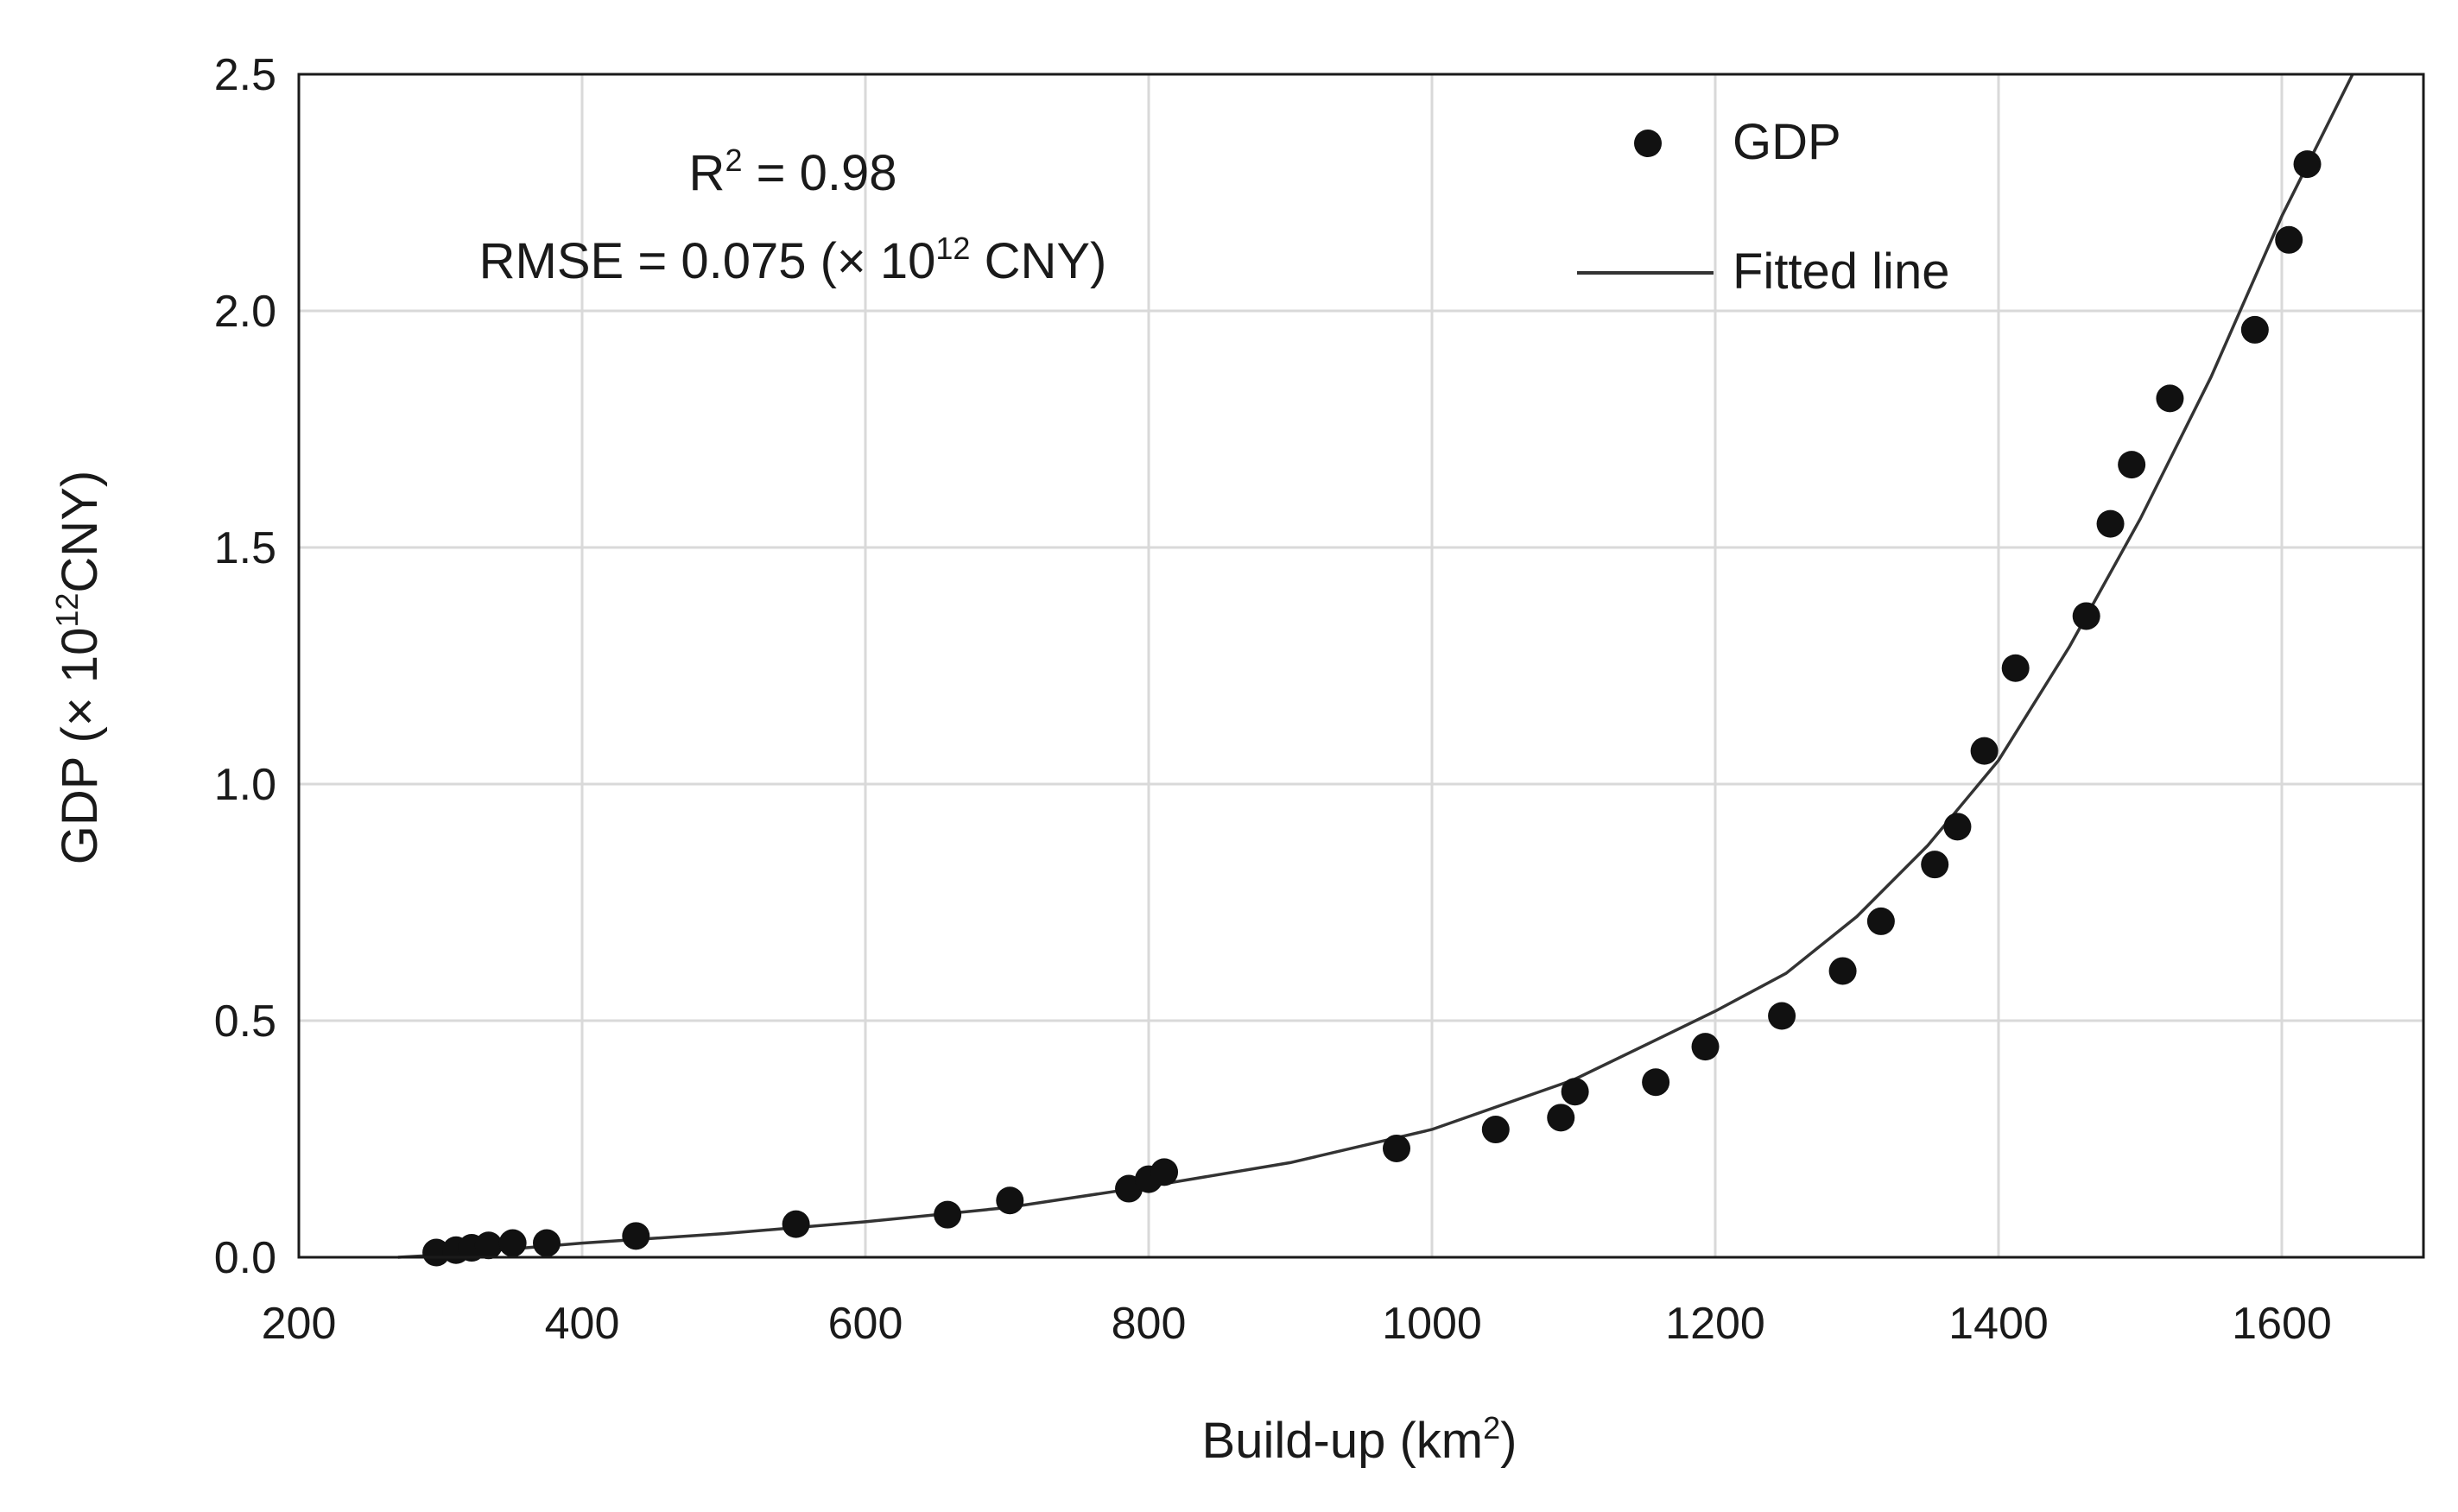 This screenshot has width=2458, height=1512. What do you see at coordinates (2282, 1324) in the screenshot?
I see `x-tick-label: 1600` at bounding box center [2282, 1324].